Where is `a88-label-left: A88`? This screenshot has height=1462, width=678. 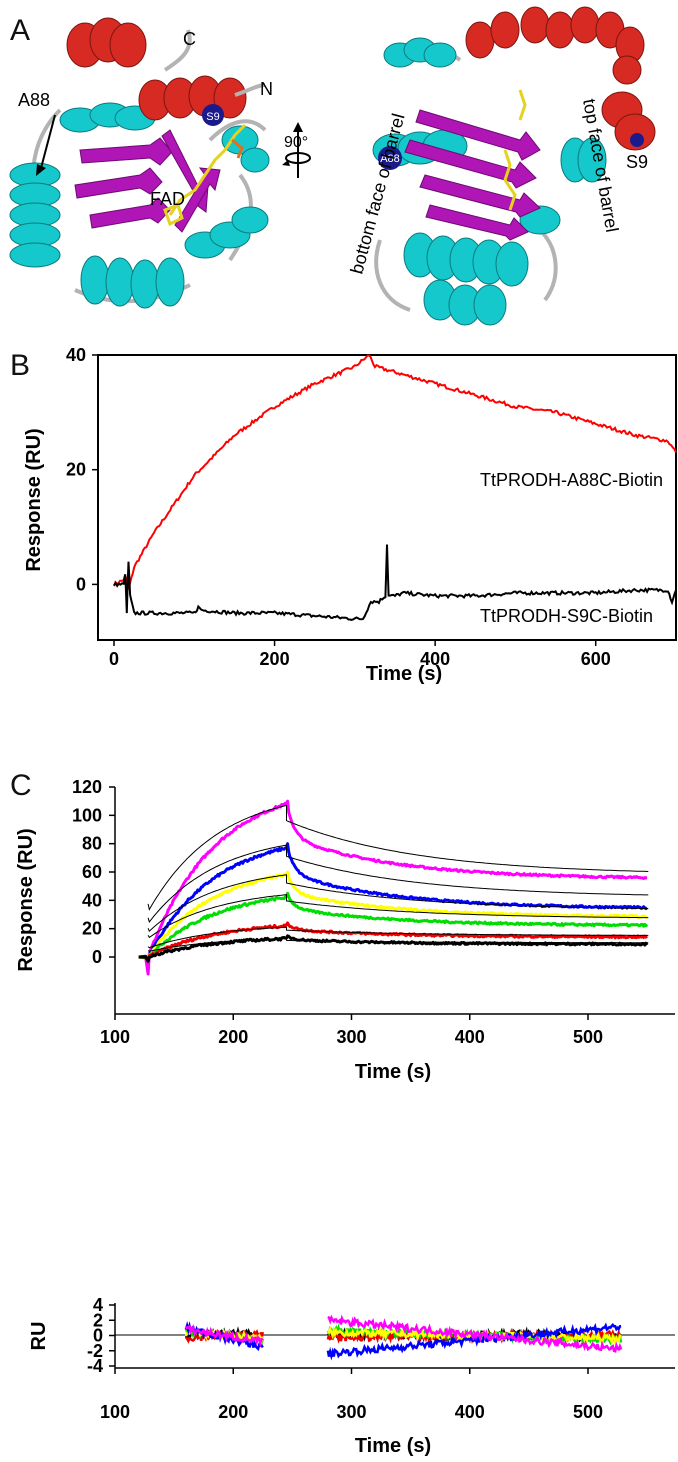
a88-label-left: A88 is located at coordinates (34, 100).